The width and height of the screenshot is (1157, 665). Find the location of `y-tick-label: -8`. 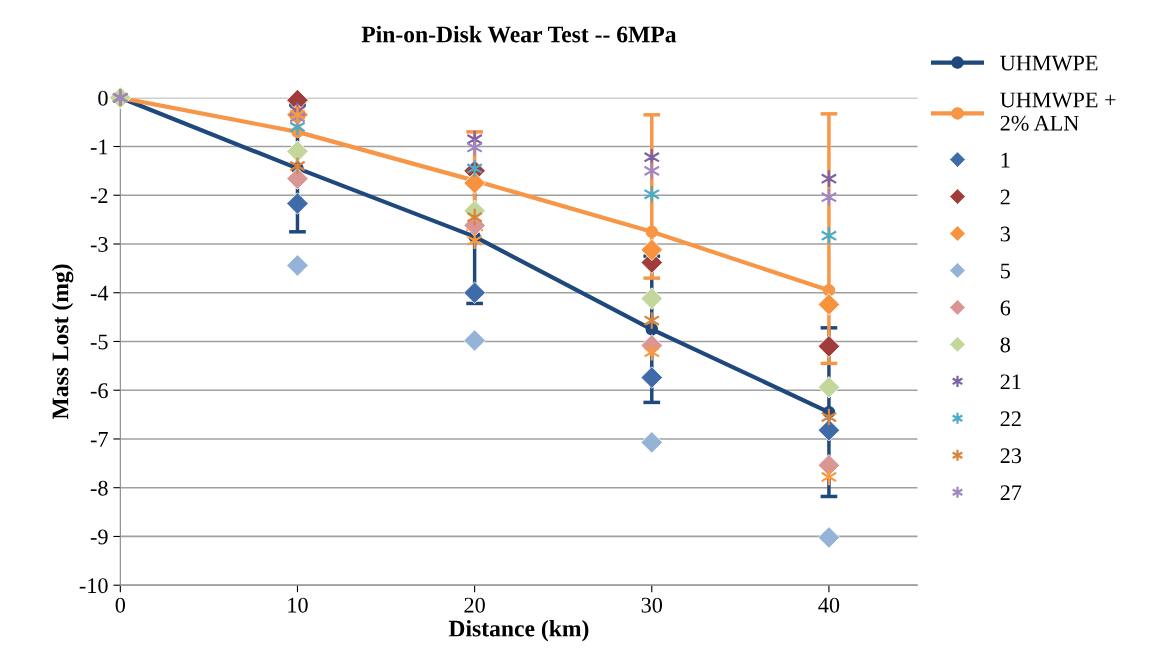

y-tick-label: -8 is located at coordinates (99, 488).